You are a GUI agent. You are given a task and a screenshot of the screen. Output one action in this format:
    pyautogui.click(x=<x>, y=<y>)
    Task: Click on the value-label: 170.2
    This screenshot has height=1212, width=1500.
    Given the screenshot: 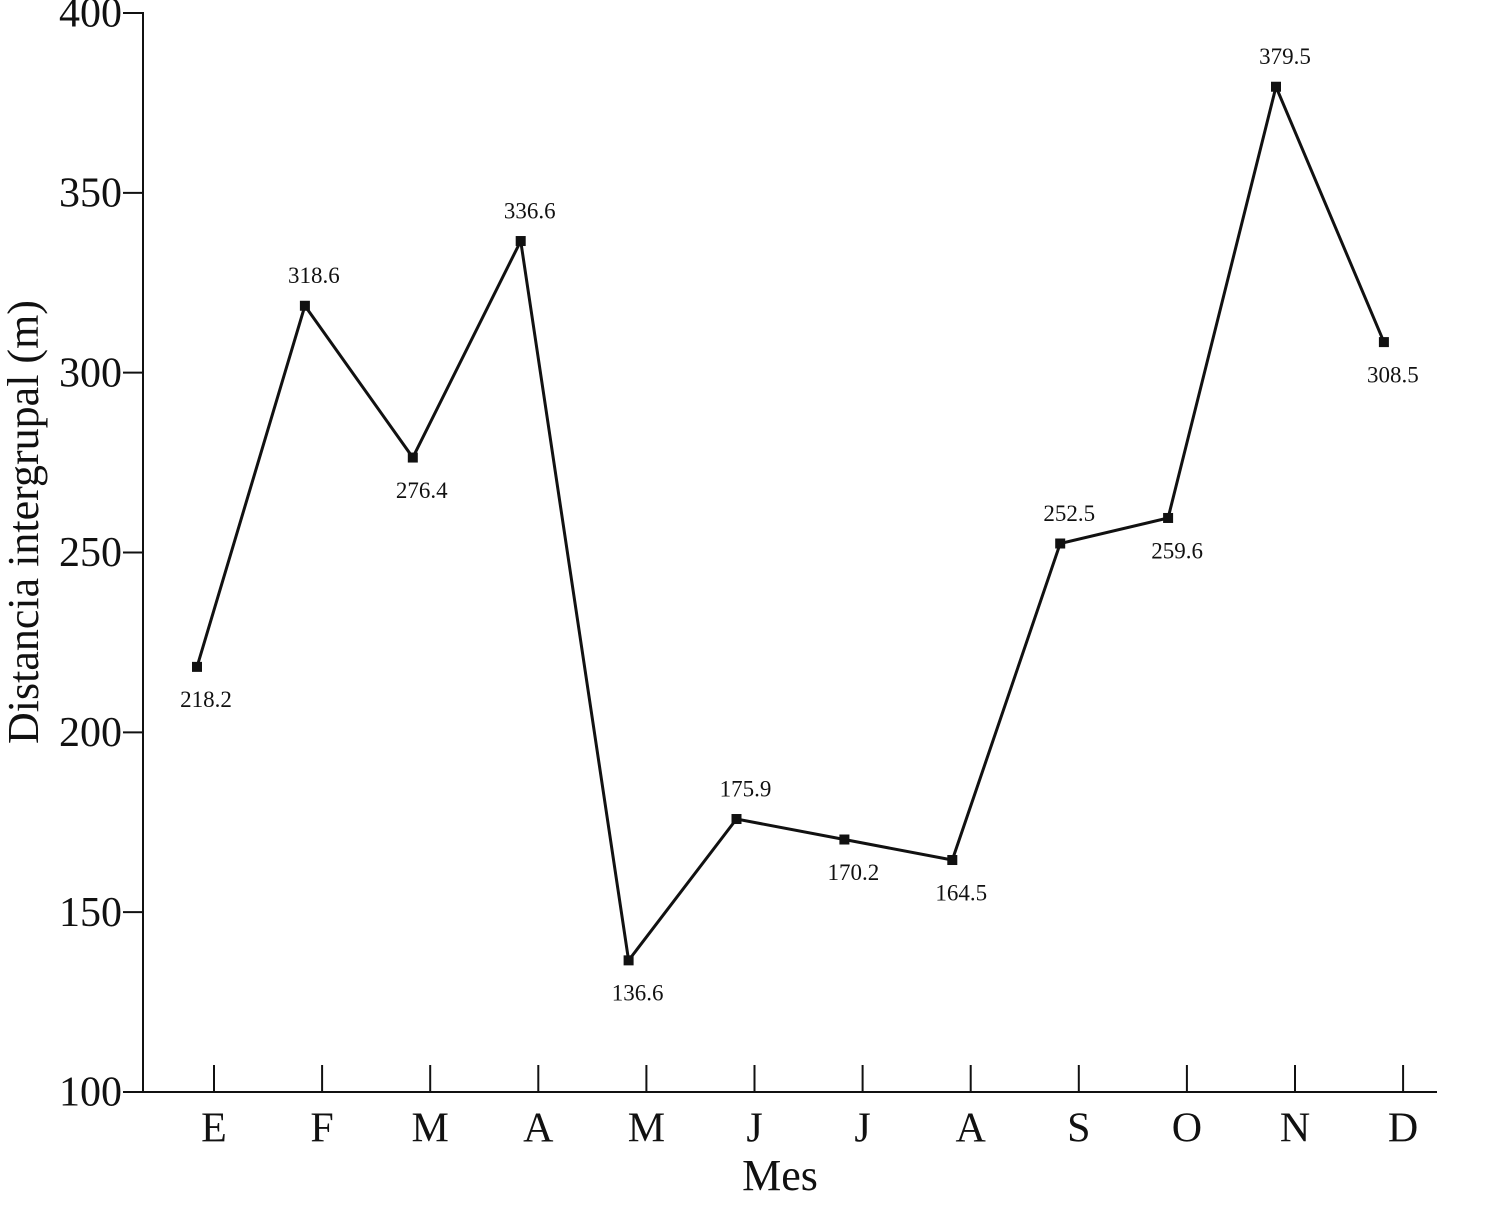 What is the action you would take?
    pyautogui.click(x=854, y=872)
    